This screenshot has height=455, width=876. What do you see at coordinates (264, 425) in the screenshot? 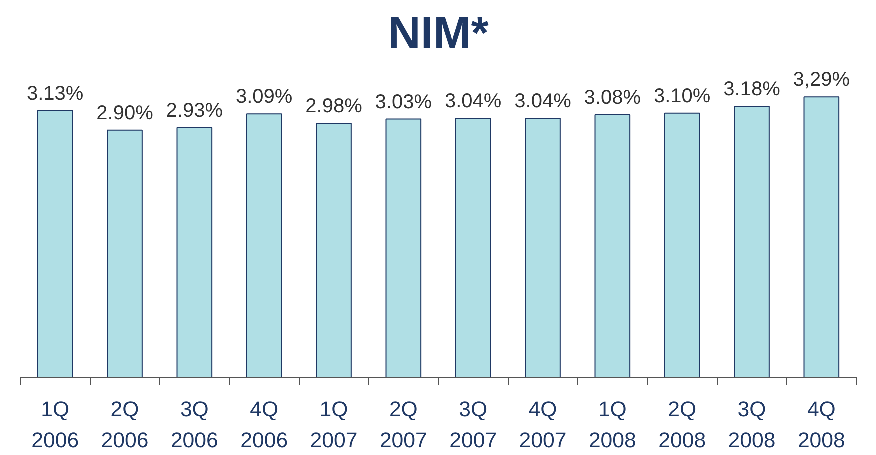
I see `x-tick-label: 4Q 2006` at bounding box center [264, 425].